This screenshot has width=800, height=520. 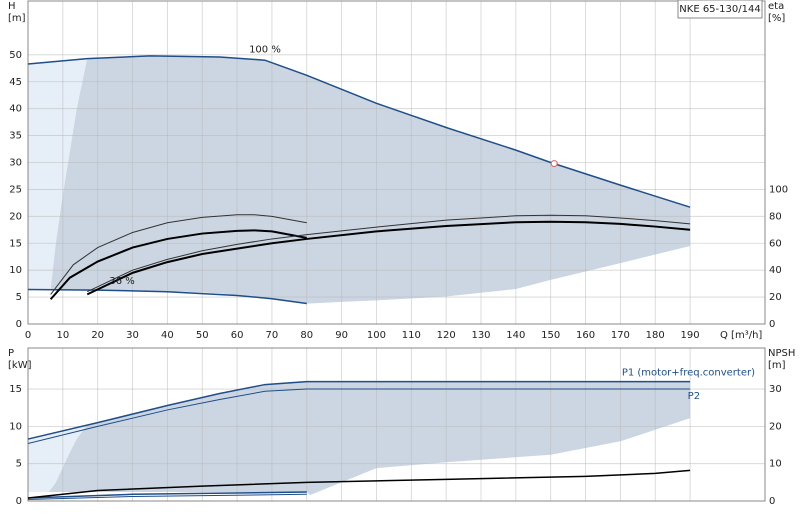 I want to click on x-tick-label: 50, so click(x=202, y=335).